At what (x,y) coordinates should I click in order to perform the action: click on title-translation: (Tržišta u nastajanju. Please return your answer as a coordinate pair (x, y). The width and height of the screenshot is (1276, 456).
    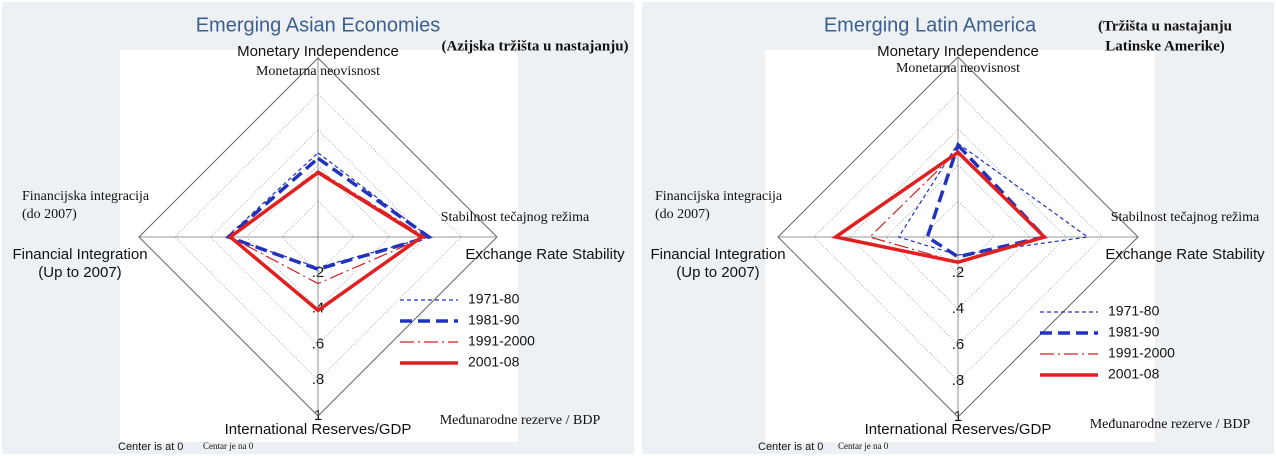
    Looking at the image, I should click on (1165, 26).